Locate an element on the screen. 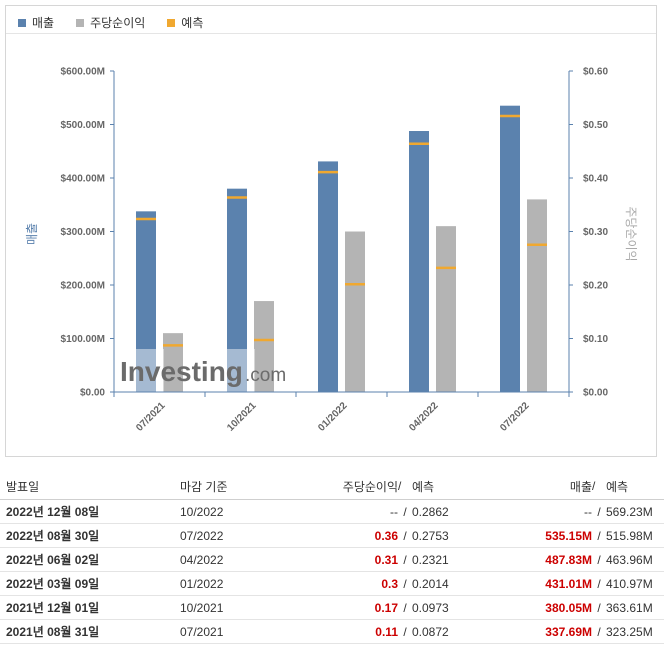  cell-date: 2021년 08월 31일 is located at coordinates (88, 631).